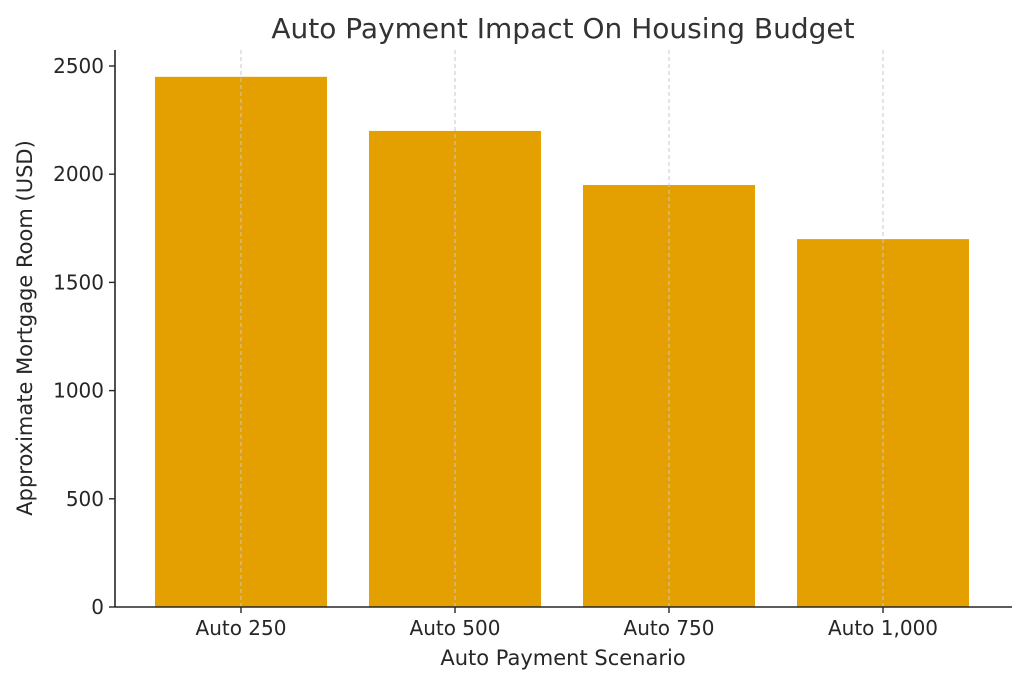  Describe the element at coordinates (562, 658) in the screenshot. I see `x-axis-label: Auto Payment Scenario` at that location.